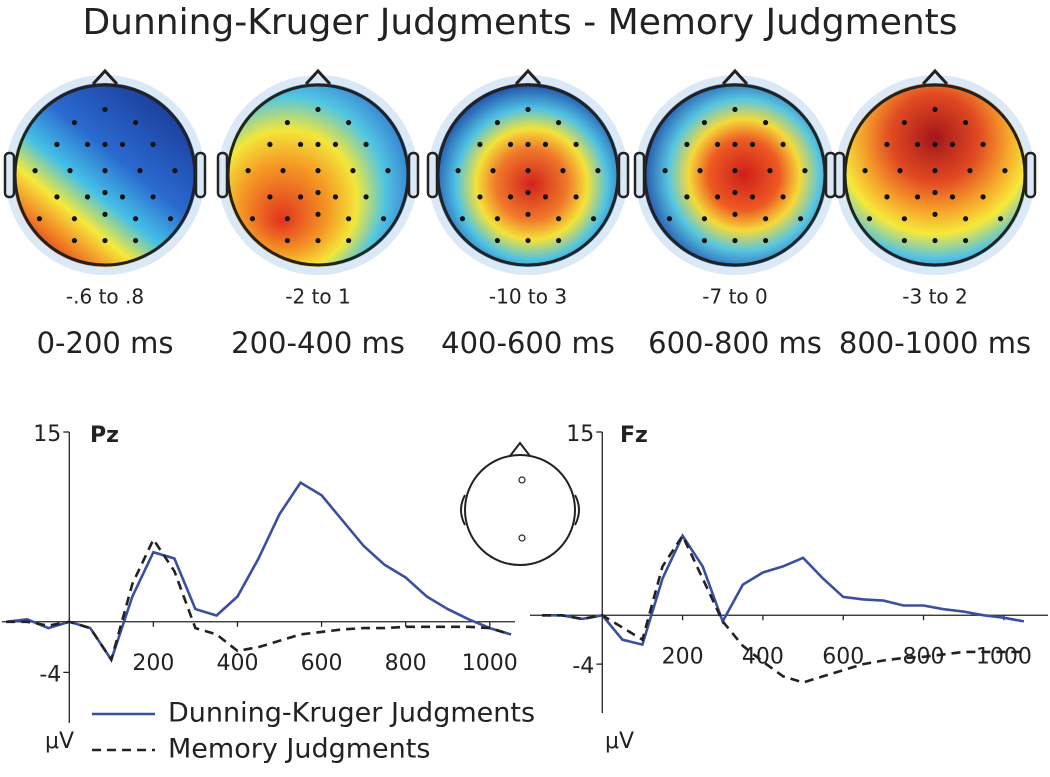 The height and width of the screenshot is (777, 1050). I want to click on x-tick-label: 400, so click(237, 663).